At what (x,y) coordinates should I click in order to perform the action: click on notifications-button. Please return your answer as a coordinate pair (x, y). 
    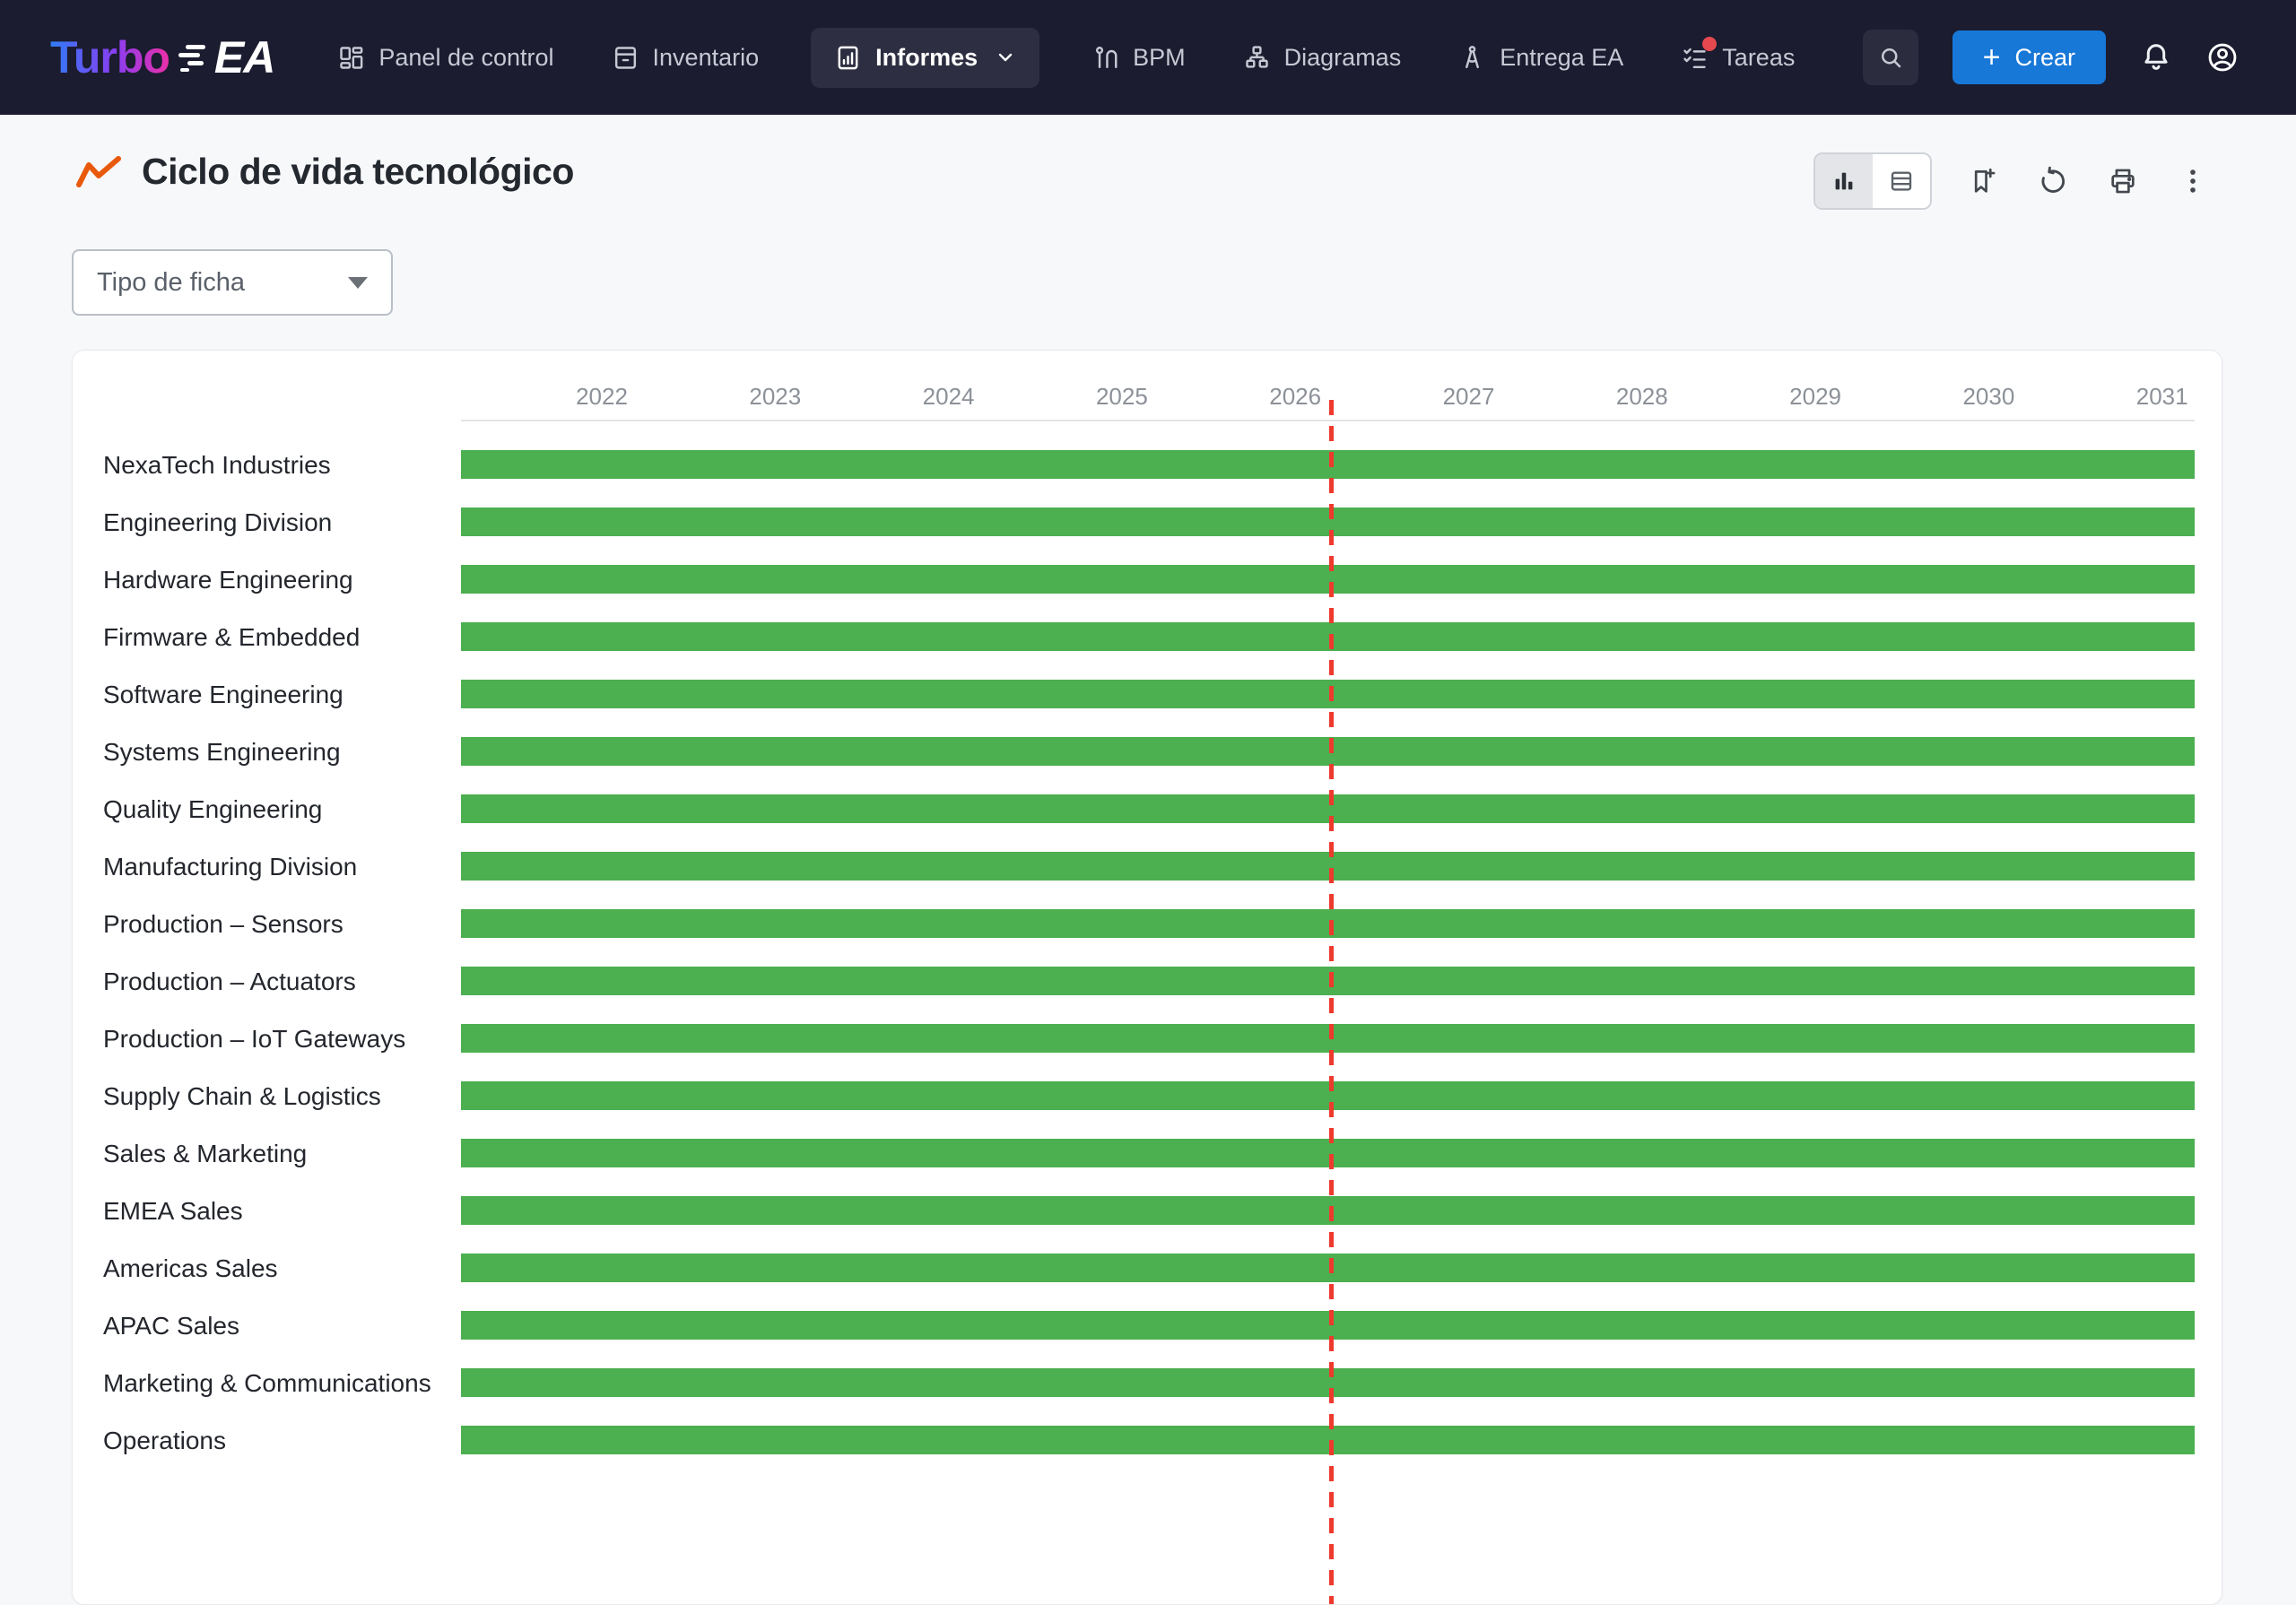
    Looking at the image, I should click on (2156, 57).